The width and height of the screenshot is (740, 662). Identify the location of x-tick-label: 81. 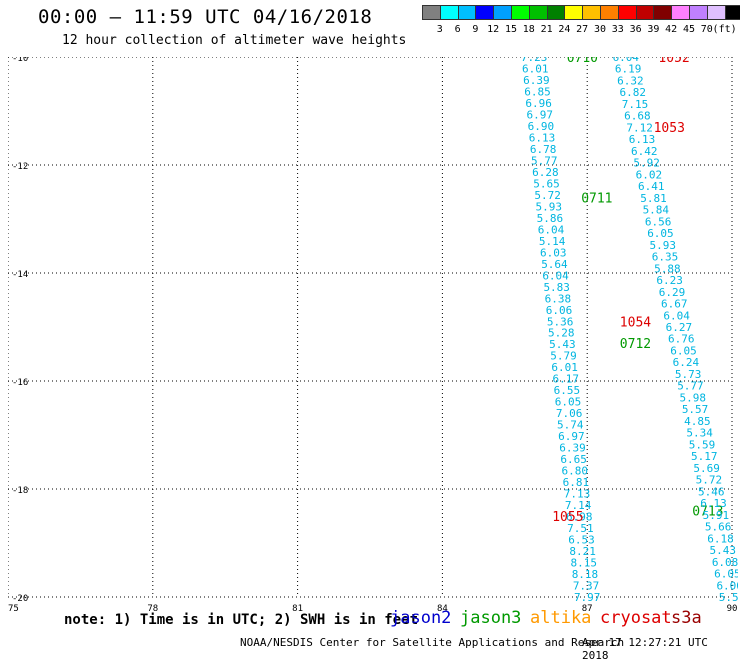
(297, 608).